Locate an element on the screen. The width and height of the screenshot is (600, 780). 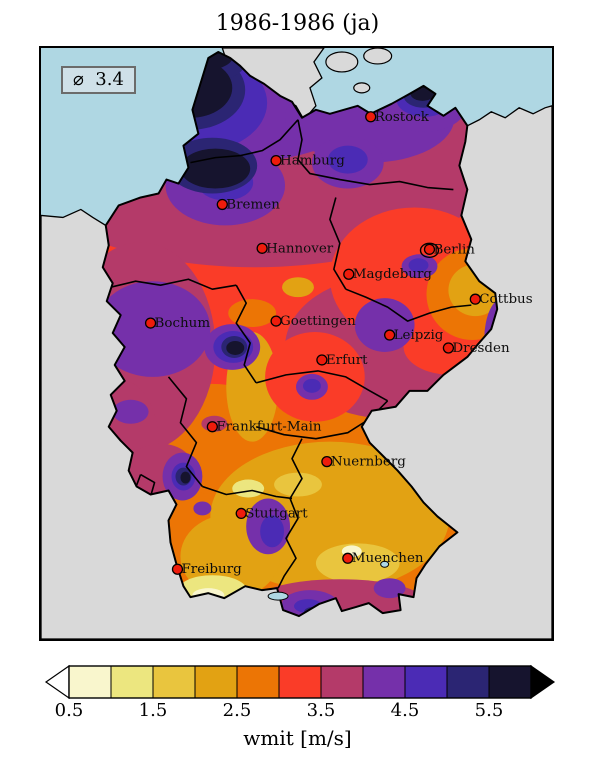
city-marker-cottbus is located at coordinates (475, 299).